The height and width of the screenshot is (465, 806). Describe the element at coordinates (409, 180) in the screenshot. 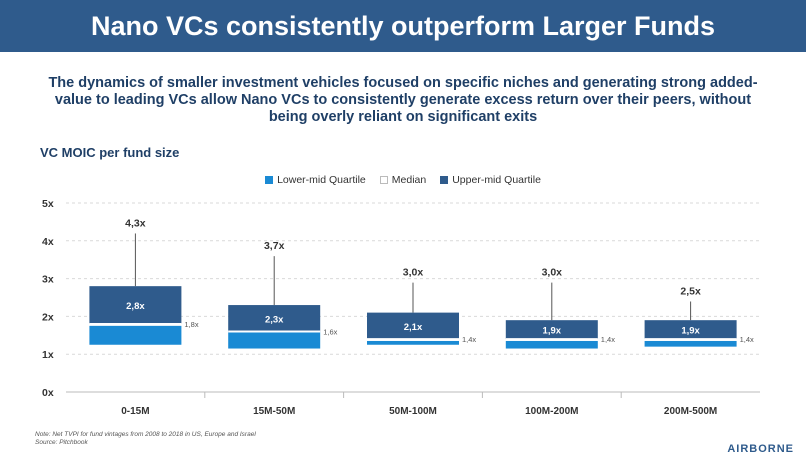

I see `legend-label-median: Median` at that location.